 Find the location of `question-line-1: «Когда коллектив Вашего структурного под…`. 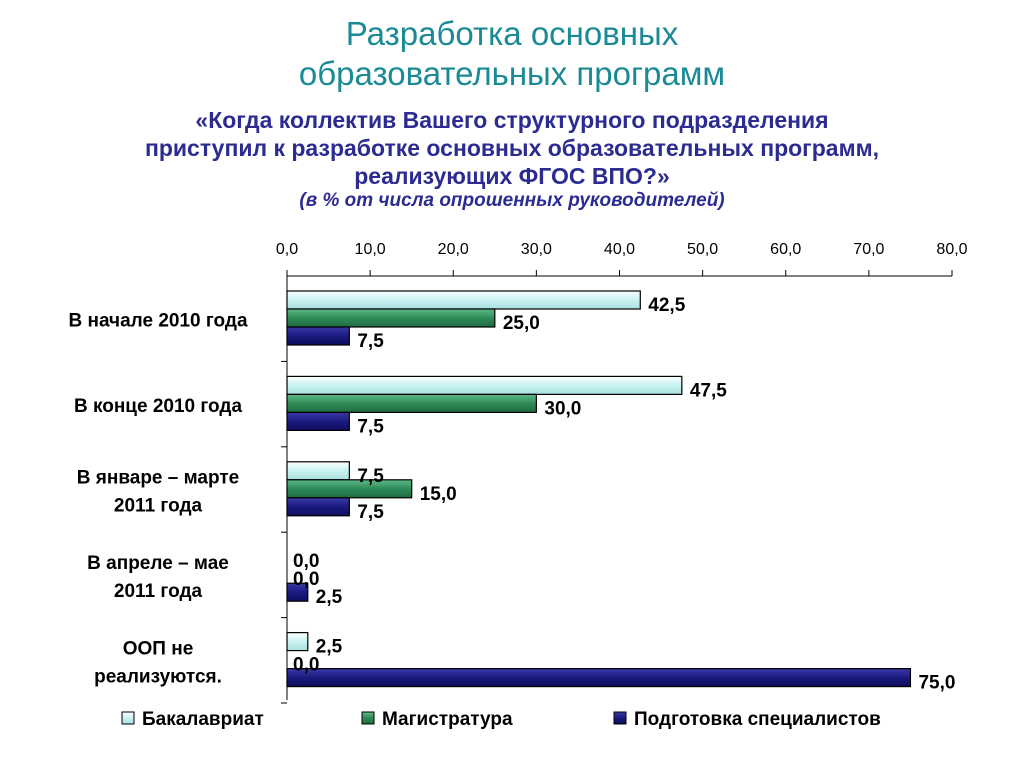

question-line-1: «Когда коллектив Вашего структурного под… is located at coordinates (512, 120).